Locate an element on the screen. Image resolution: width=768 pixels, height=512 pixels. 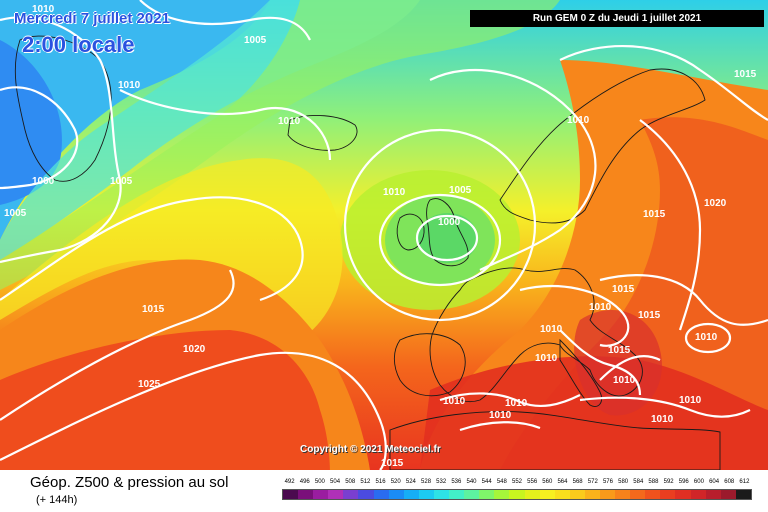
copyright-notice: Copyright © 2021 Meteociel.fr is located at coordinates (370, 449).